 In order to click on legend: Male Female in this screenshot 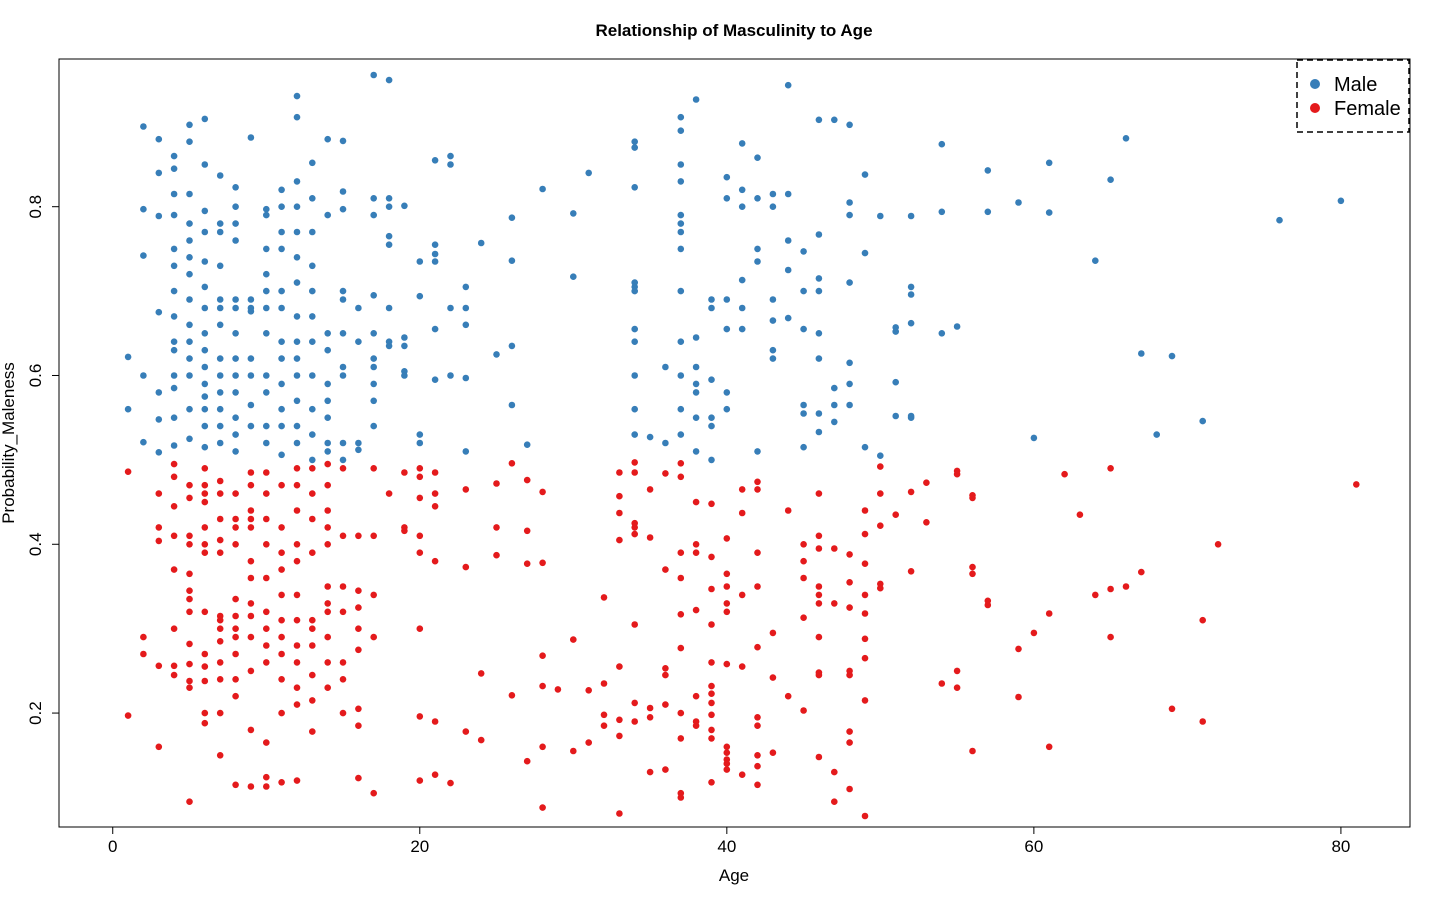, I will do `click(1353, 96)`.